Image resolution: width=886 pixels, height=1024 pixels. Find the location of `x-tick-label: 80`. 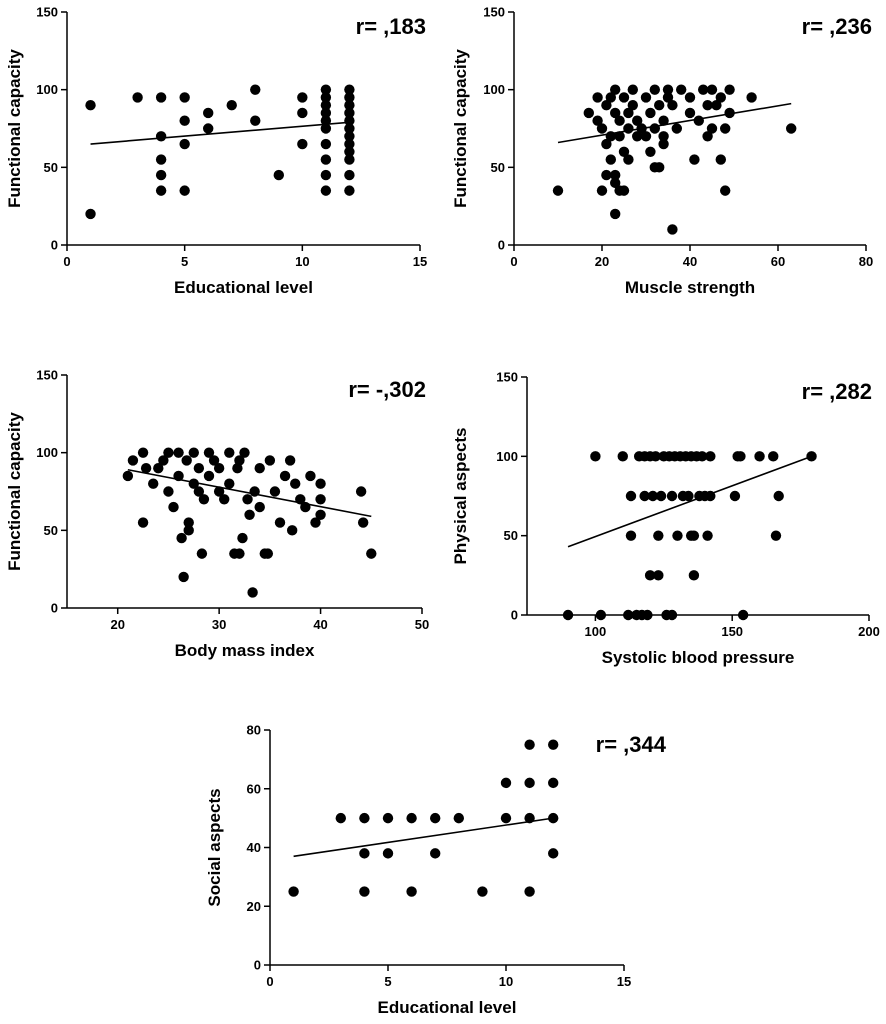

x-tick-label: 80 is located at coordinates (866, 261).